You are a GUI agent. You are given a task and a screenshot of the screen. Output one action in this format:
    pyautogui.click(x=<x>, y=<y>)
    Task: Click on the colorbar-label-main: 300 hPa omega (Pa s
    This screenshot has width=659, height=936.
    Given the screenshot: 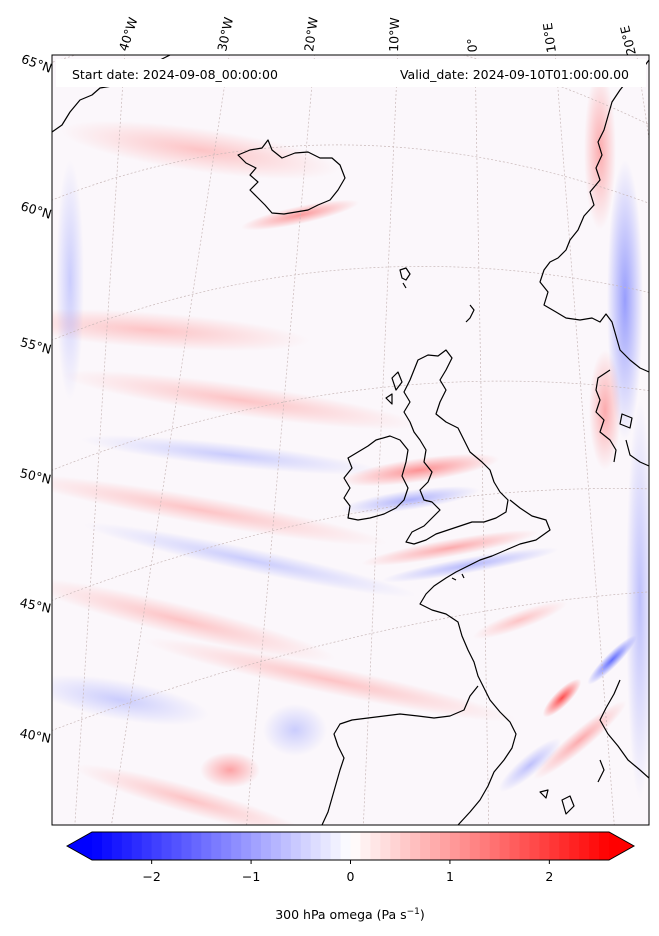 What is the action you would take?
    pyautogui.click(x=340, y=914)
    